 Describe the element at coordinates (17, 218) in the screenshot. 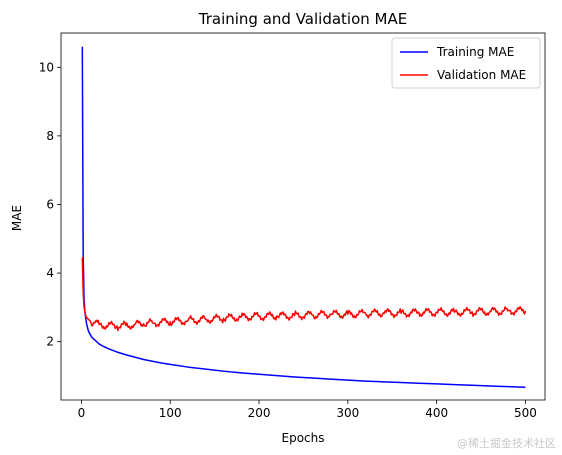

I see `y-axis-label: MAE` at that location.